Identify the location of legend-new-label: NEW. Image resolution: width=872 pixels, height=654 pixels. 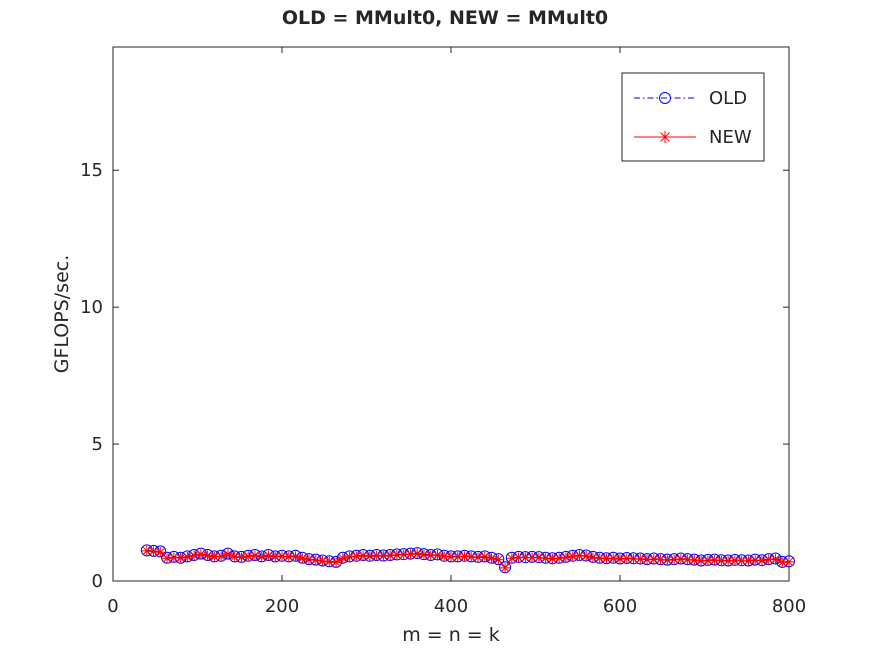
(730, 137).